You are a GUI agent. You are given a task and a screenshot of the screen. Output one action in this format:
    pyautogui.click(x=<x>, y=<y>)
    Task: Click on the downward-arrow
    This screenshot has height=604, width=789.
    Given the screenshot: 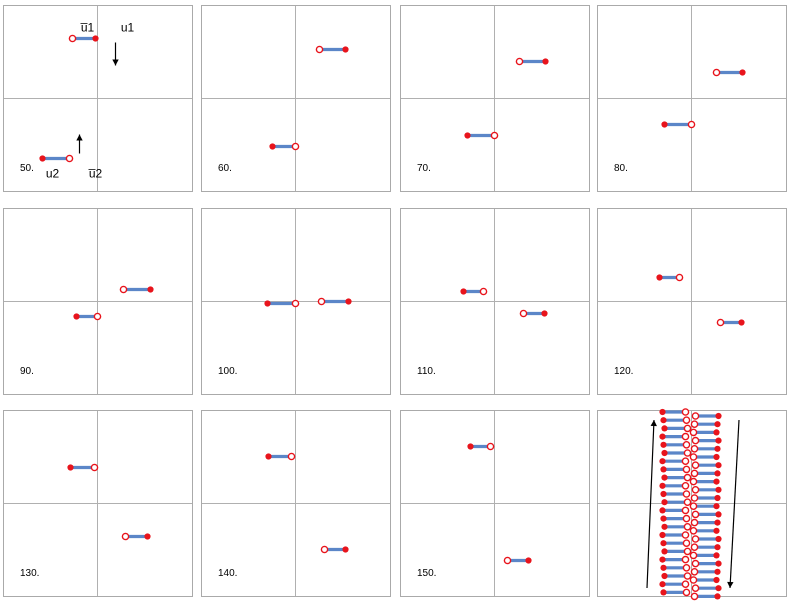 What is the action you would take?
    pyautogui.click(x=733, y=504)
    